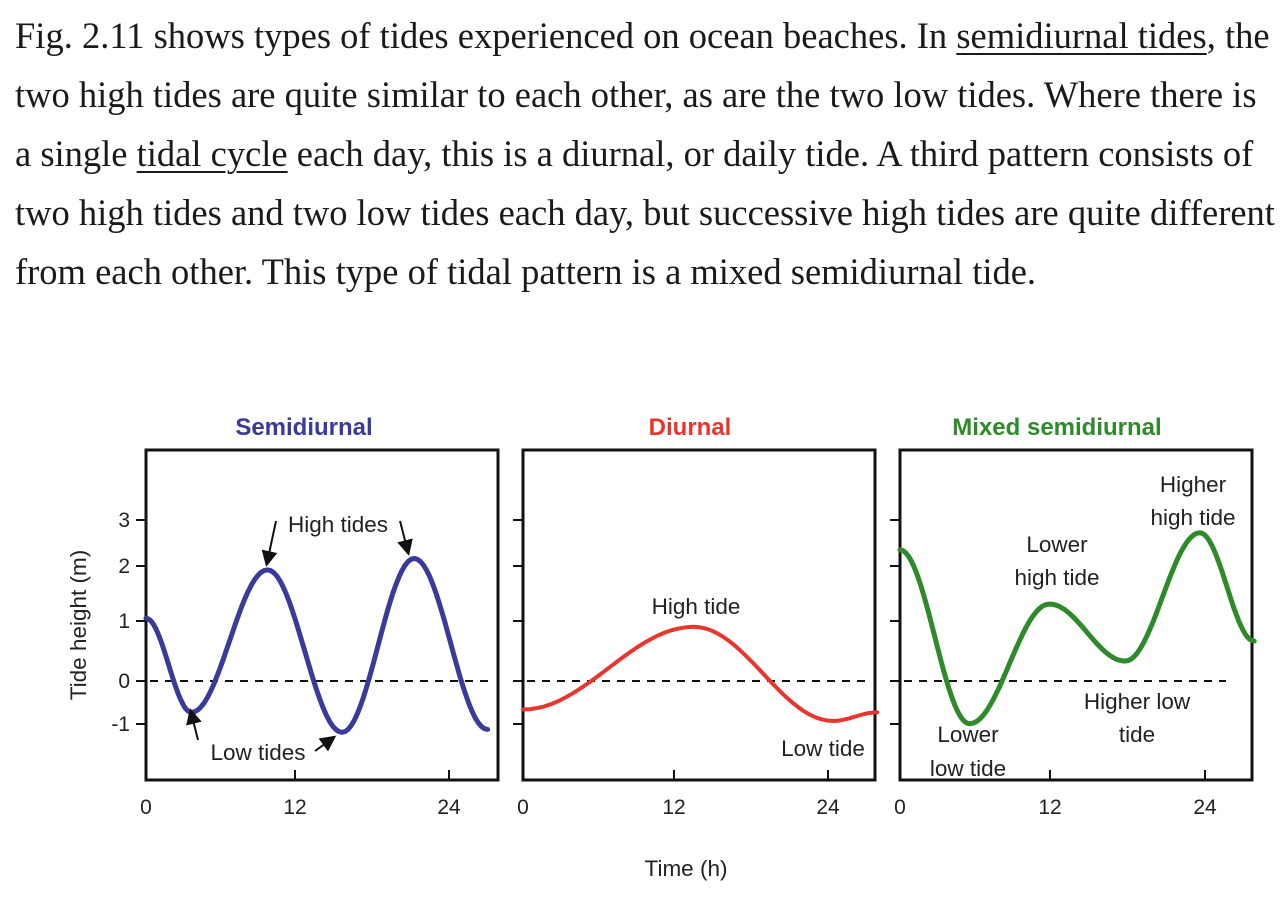 The height and width of the screenshot is (917, 1280). I want to click on y-axis-label: Tide height (m), so click(78, 625).